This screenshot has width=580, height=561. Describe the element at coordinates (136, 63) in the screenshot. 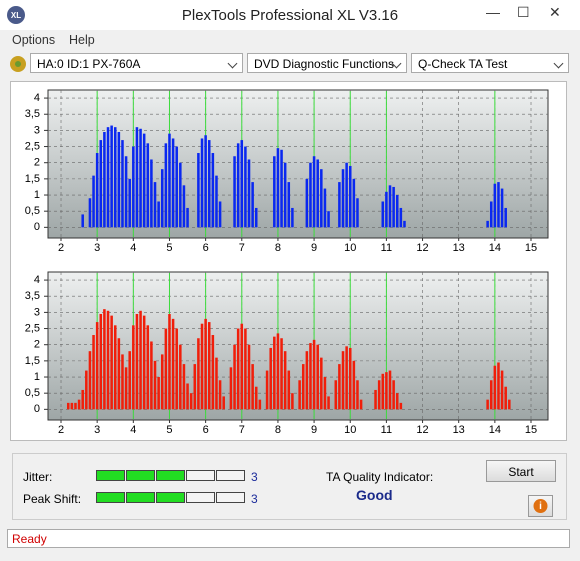

I see `drive-select: HA:0 ID:1 PX-760A` at that location.